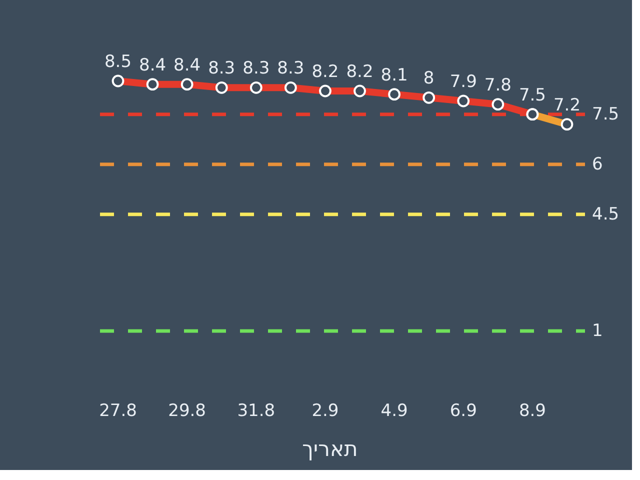 Image resolution: width=640 pixels, height=480 pixels. What do you see at coordinates (597, 331) in the screenshot?
I see `ref-line-label: 1` at bounding box center [597, 331].